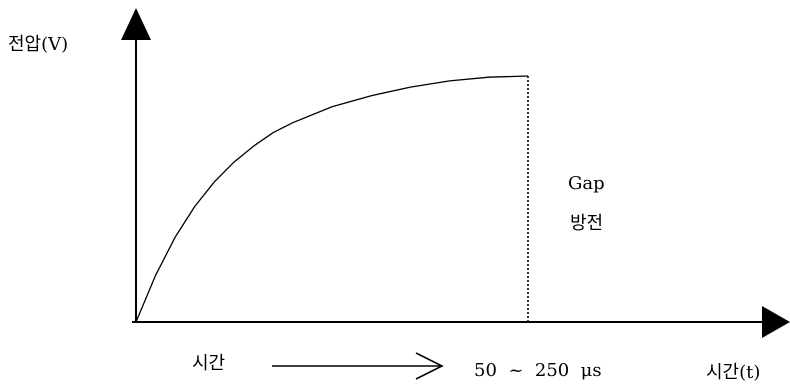 Image resolution: width=790 pixels, height=386 pixels. What do you see at coordinates (776, 322) in the screenshot?
I see `x-axis-arrowhead` at bounding box center [776, 322].